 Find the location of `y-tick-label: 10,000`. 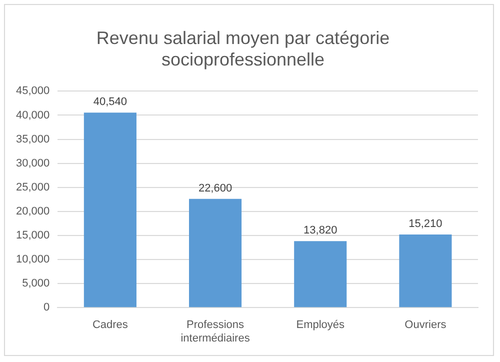

y-tick-label: 10,000 is located at coordinates (33, 260).